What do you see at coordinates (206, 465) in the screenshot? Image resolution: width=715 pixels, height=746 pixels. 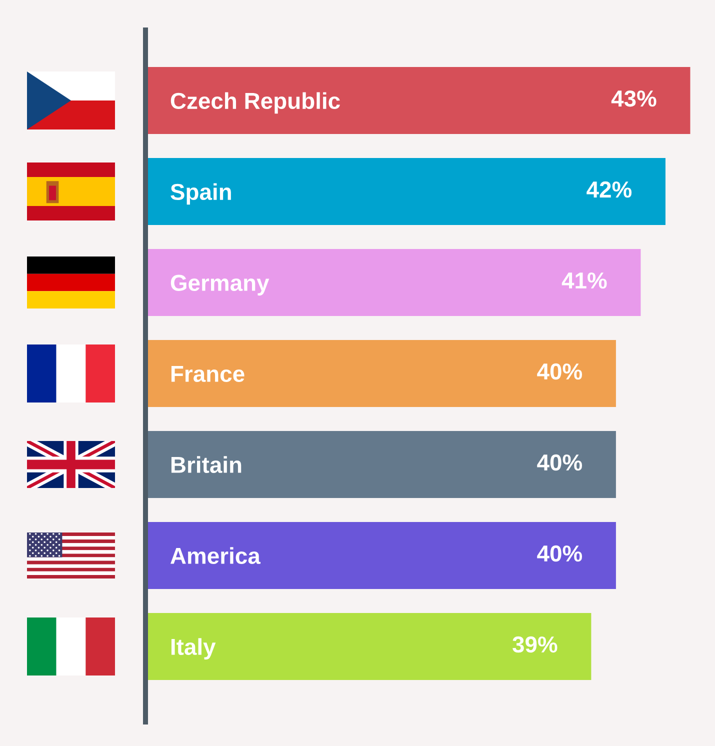 I see `y-tick-label: Britain` at bounding box center [206, 465].